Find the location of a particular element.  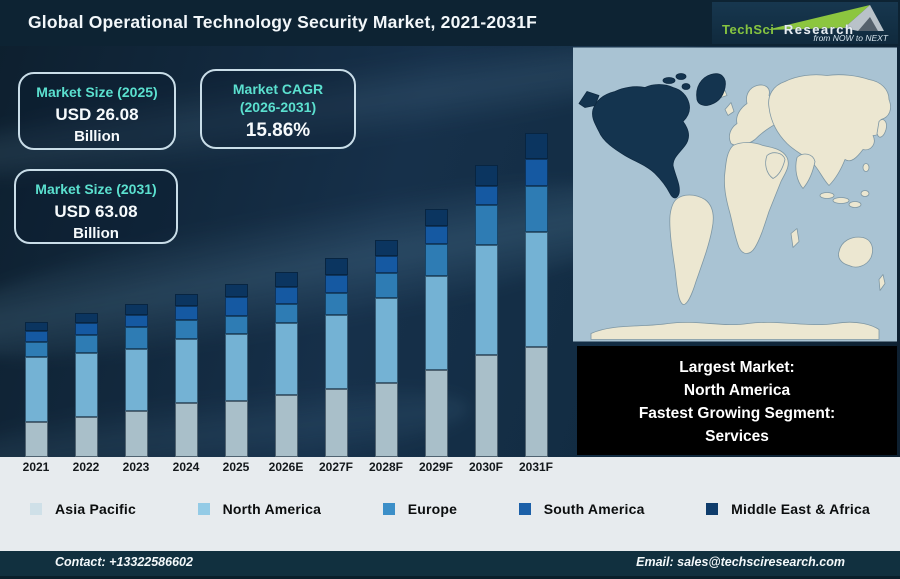

legend-label: Asia Pacific is located at coordinates (95, 509).